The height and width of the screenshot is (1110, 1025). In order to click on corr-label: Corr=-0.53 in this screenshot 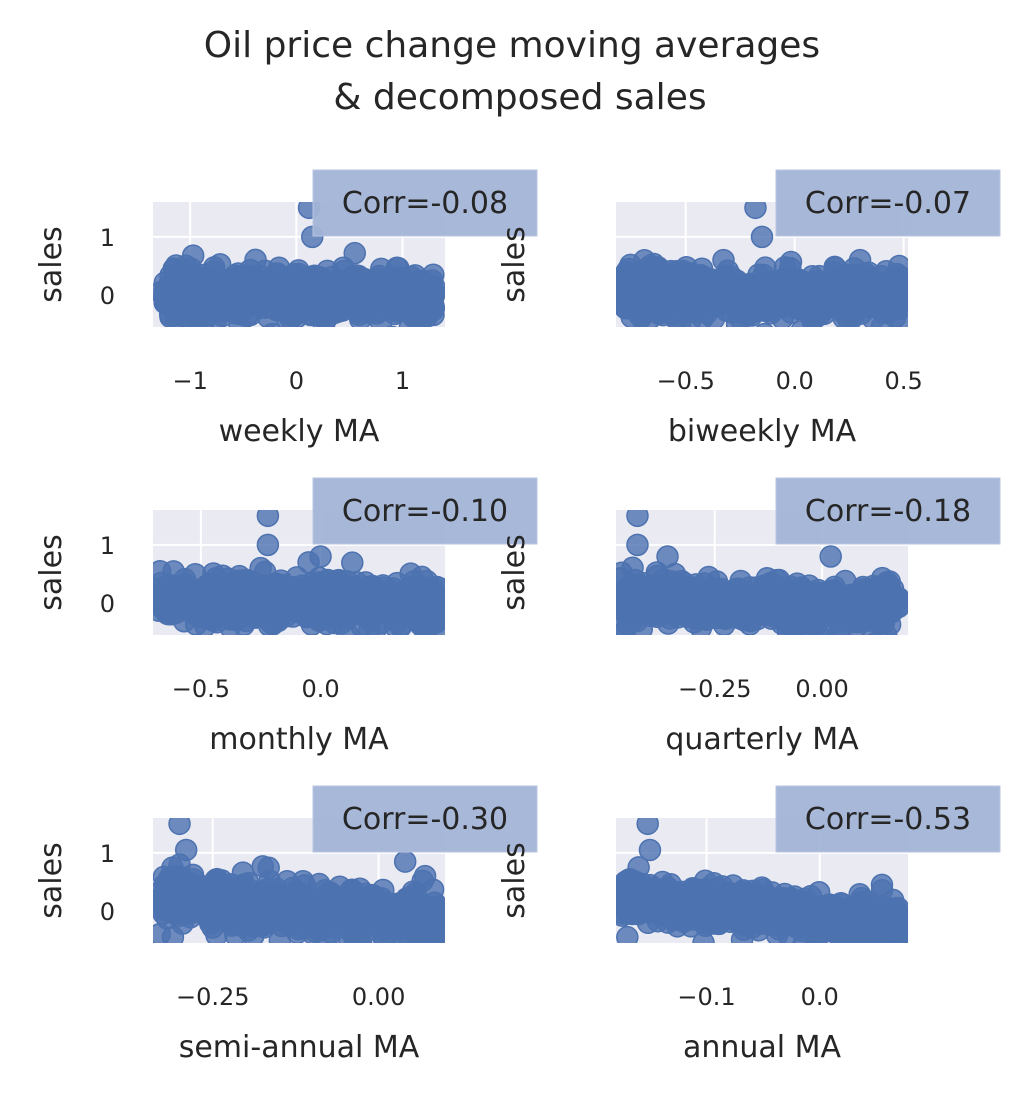, I will do `click(888, 819)`.